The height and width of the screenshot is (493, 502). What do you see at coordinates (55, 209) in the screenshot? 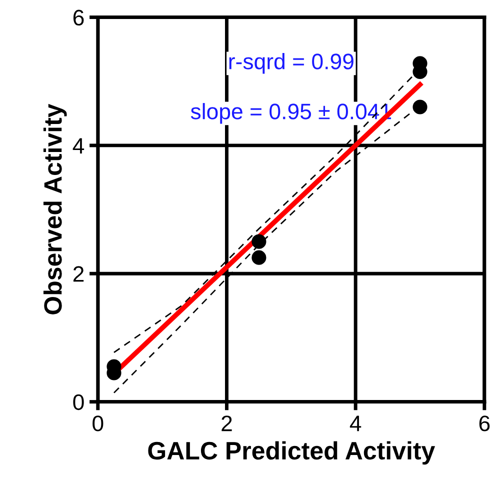
I see `y-axis-title: Observed Activity` at bounding box center [55, 209].